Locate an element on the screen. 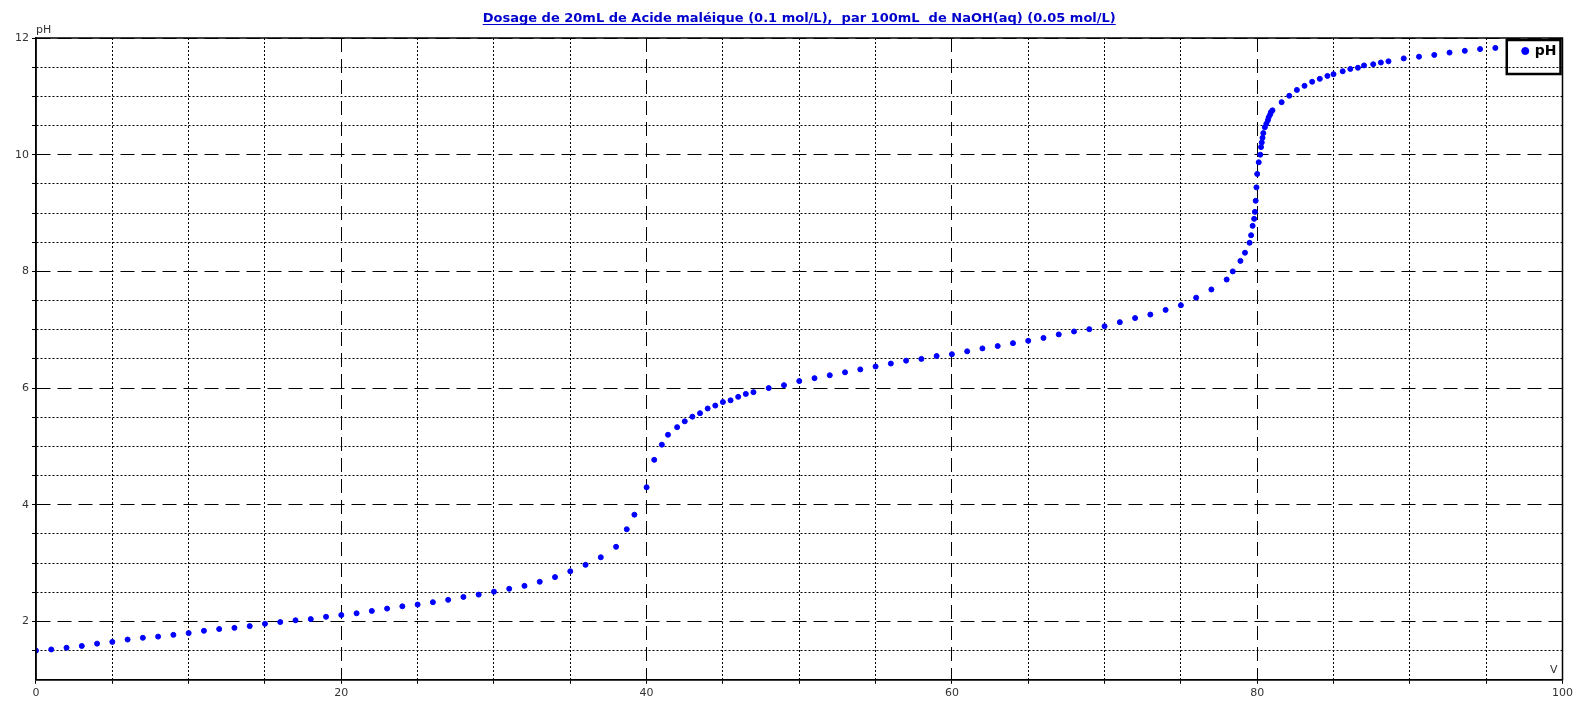 This screenshot has width=1584, height=711. y-axis-title: pH is located at coordinates (44, 30).